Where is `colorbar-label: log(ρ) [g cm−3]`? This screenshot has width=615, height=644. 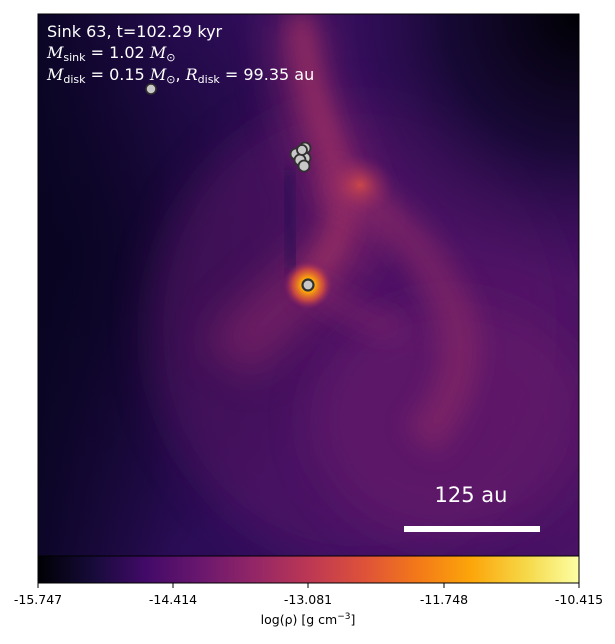
colorbar-label: log(ρ) [g cm−3] is located at coordinates (308, 619).